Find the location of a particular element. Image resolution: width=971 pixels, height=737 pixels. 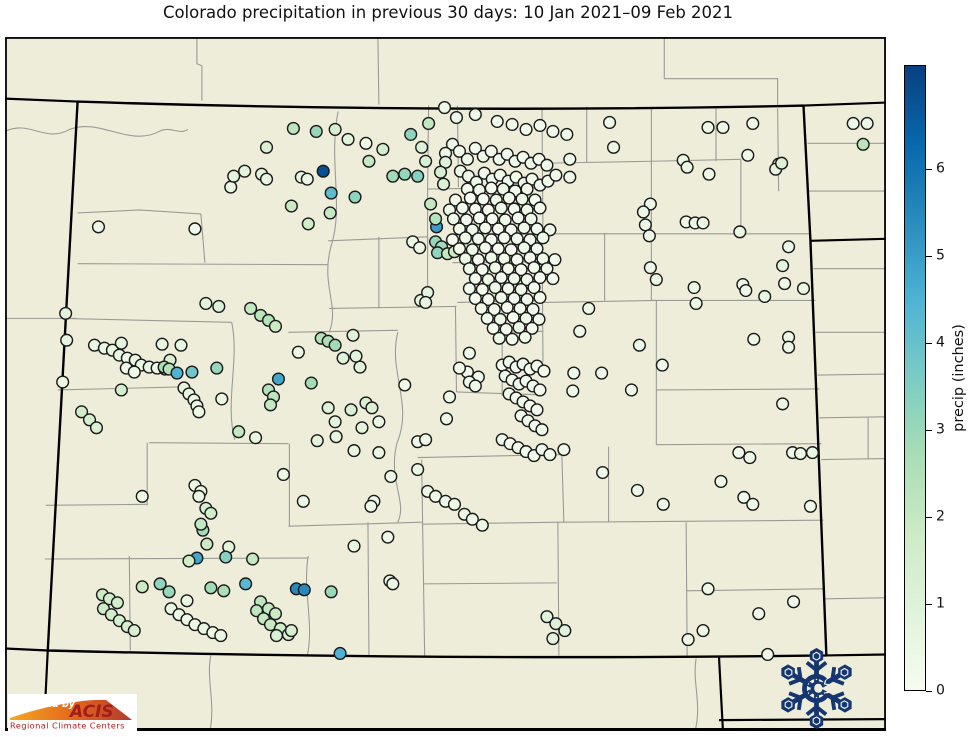

snowflake-icon: C is located at coordinates (816, 688).